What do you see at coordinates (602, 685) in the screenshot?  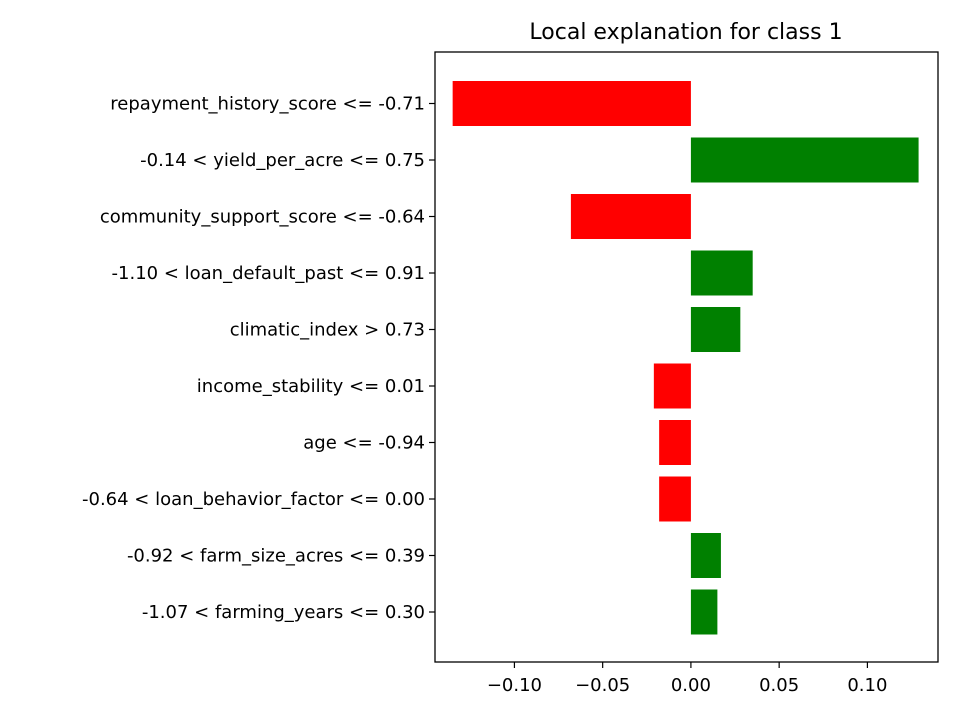 I see `x-tick-label-1: −0.05` at bounding box center [602, 685].